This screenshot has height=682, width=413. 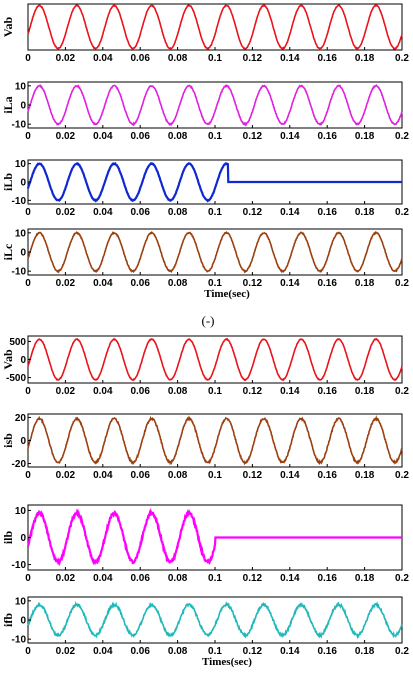 What do you see at coordinates (8, 359) in the screenshot?
I see `y-axis-label: Vab` at bounding box center [8, 359].